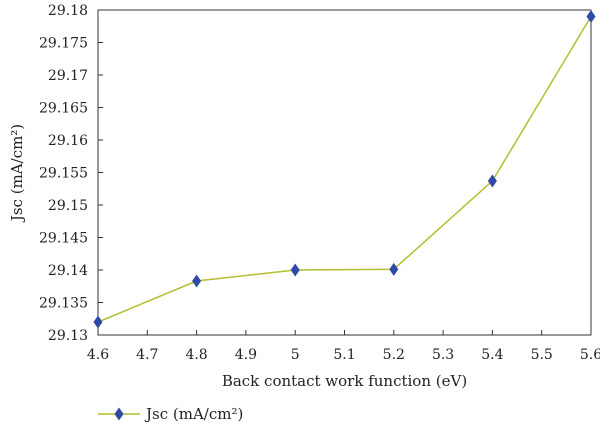 The width and height of the screenshot is (600, 428). I want to click on y-tick-label: 29.16, so click(68, 141).